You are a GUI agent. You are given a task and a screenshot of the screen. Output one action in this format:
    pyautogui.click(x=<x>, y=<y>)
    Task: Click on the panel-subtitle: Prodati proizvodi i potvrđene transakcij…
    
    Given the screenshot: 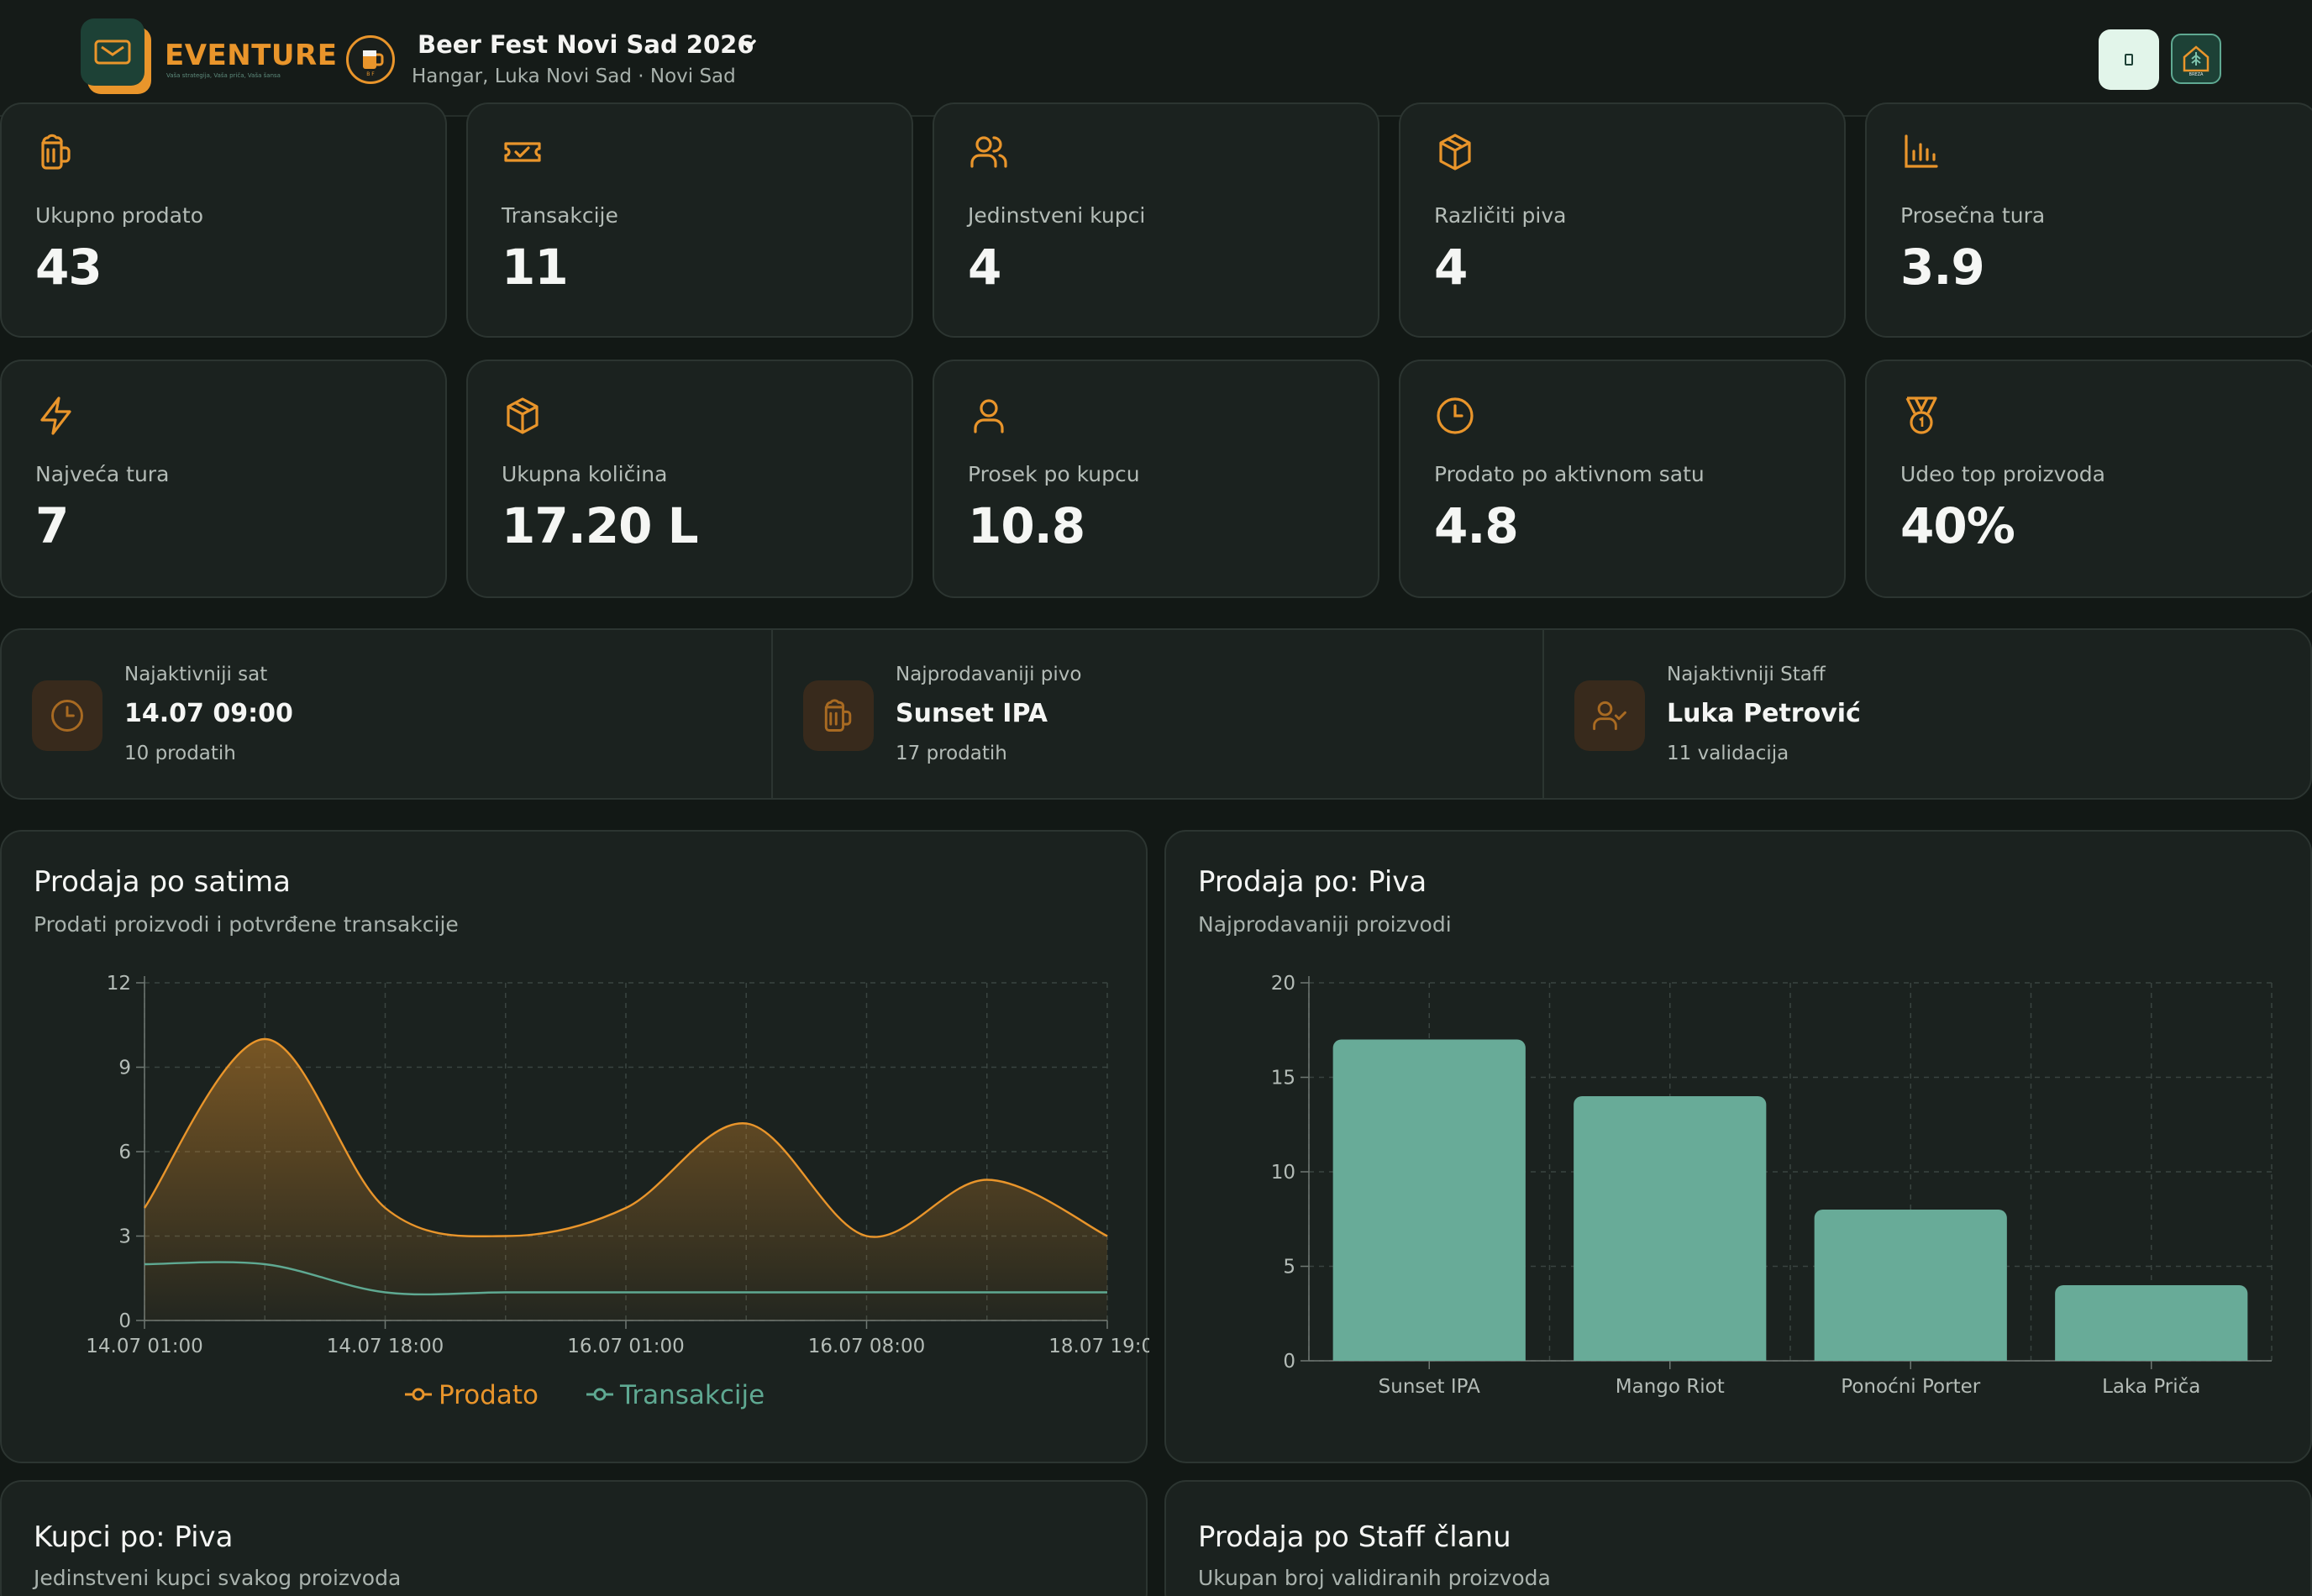 What is the action you would take?
    pyautogui.click(x=247, y=924)
    